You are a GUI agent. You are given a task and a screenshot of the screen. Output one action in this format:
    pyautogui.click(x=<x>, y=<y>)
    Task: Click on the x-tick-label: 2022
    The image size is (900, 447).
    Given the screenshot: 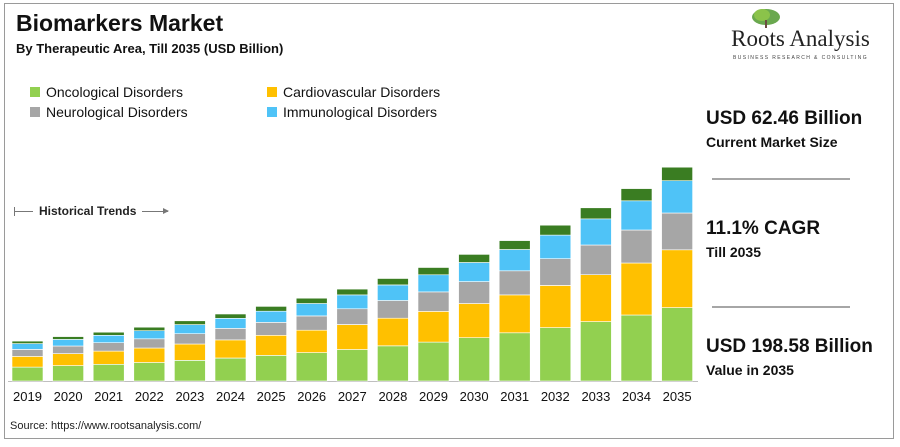 What is the action you would take?
    pyautogui.click(x=149, y=396)
    